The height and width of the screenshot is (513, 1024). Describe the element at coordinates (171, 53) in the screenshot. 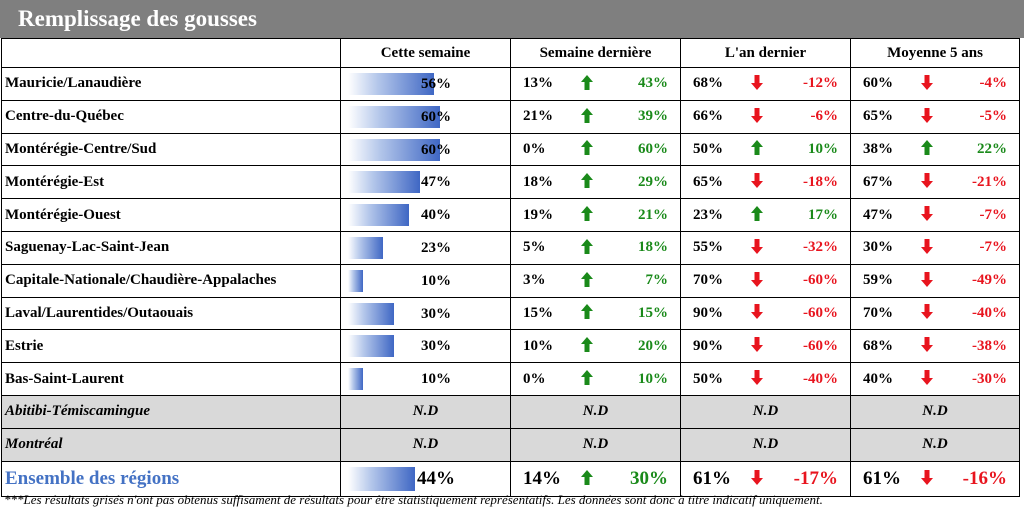

I see `header-region` at that location.